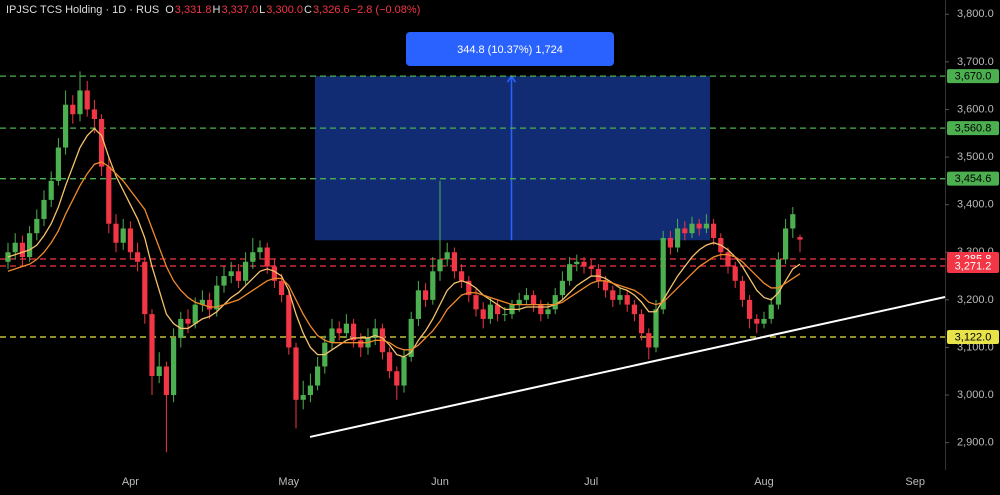 The image size is (1000, 495). I want to click on level-label: 3,560.8, so click(973, 129).